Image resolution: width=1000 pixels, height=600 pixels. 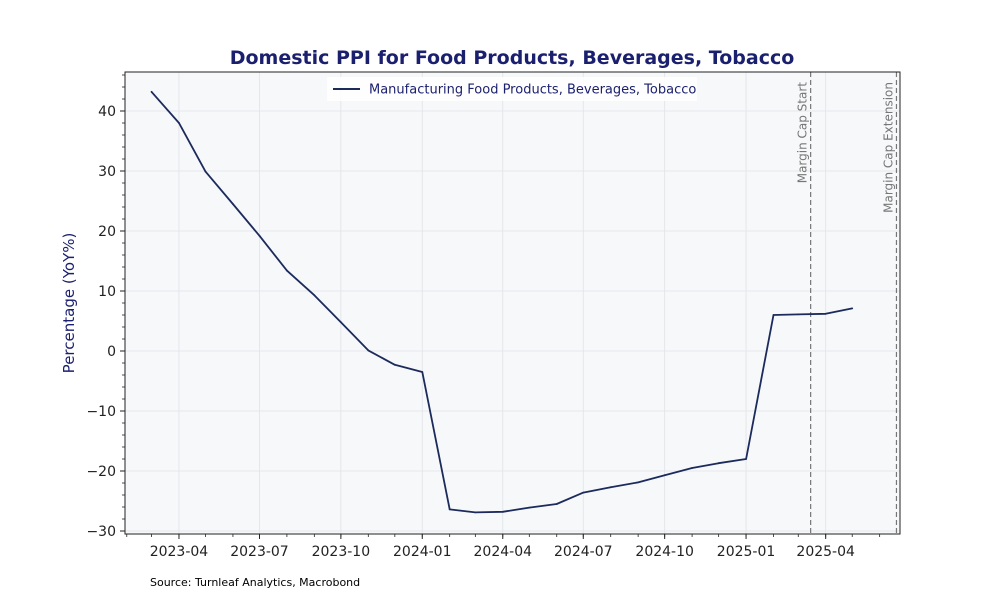 What do you see at coordinates (101, 412) in the screenshot?
I see `y-tick-label: −10` at bounding box center [101, 412].